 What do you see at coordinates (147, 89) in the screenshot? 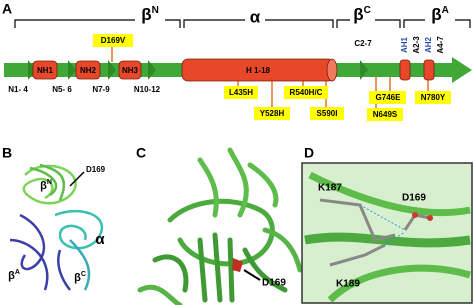
I see `strand-label: N10-12` at bounding box center [147, 89].